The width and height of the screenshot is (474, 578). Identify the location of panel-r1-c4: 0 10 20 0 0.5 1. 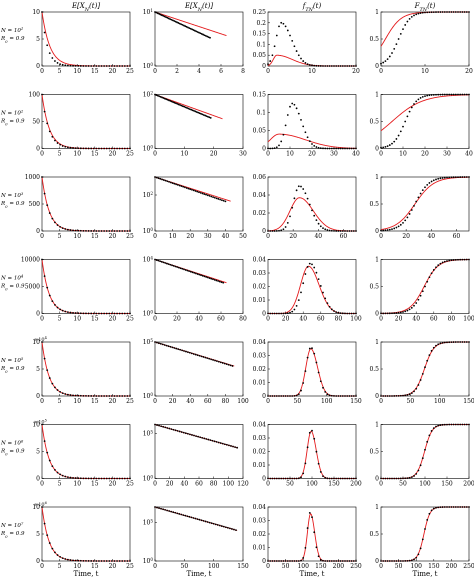
(421, 42).